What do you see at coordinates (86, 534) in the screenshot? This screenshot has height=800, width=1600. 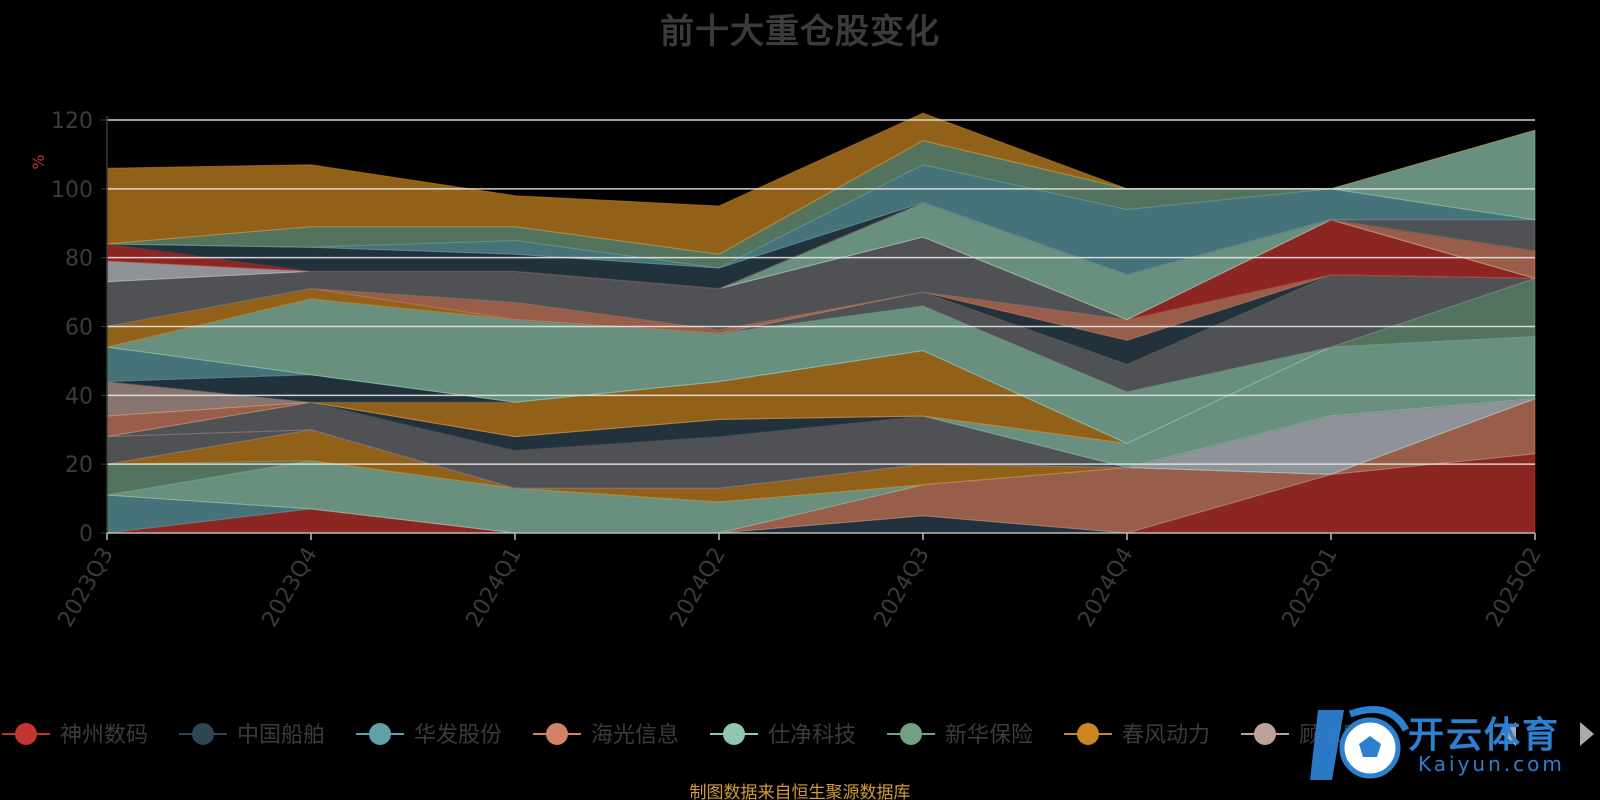 I see `y-tick-label: 0` at bounding box center [86, 534].